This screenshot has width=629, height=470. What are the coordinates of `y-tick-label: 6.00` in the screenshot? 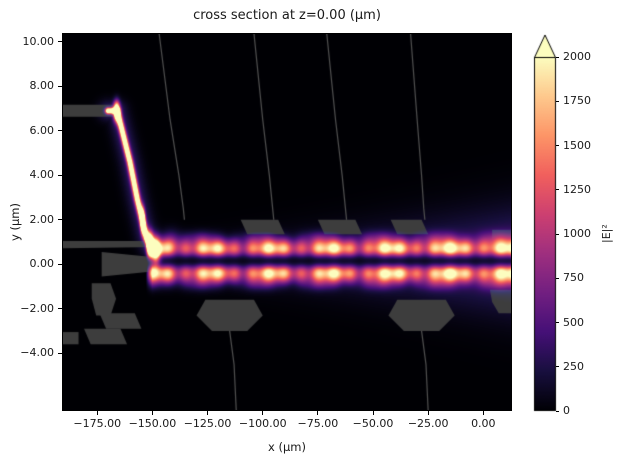 It's located at (42, 130).